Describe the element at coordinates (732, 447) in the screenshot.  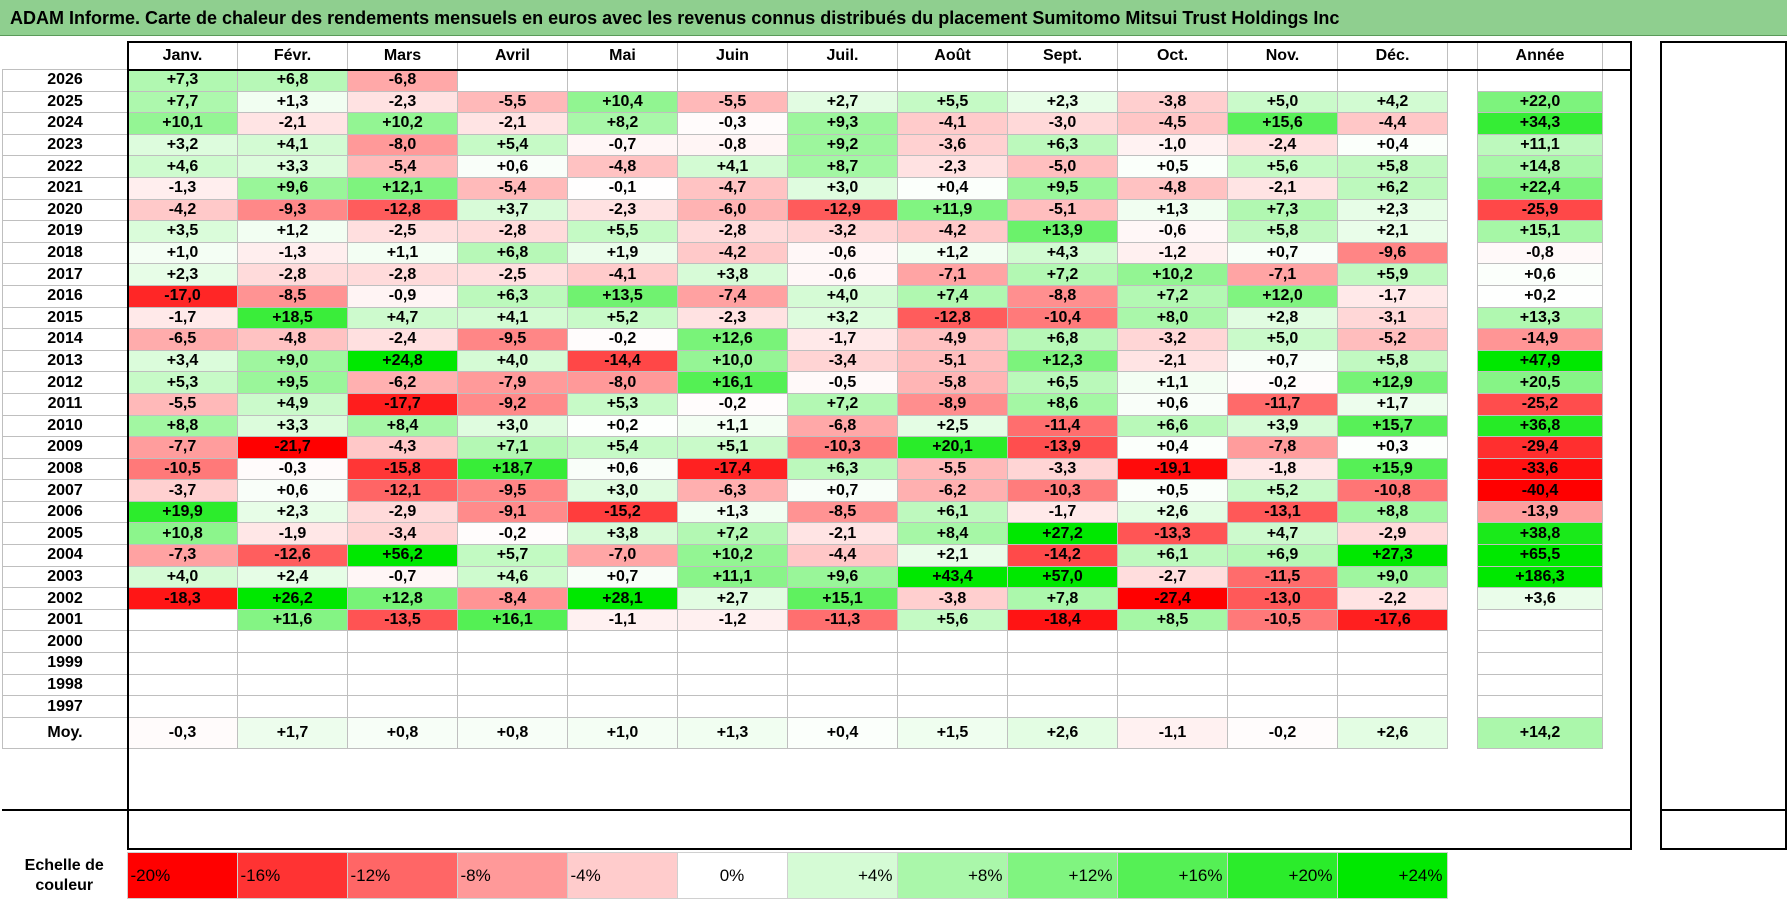
I see `heatmap-cell: +5,1` at that location.